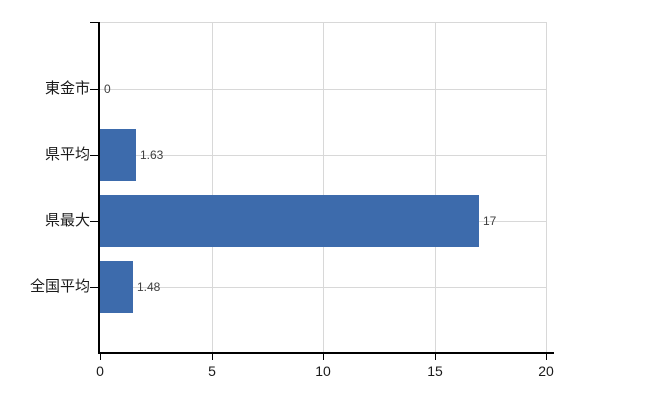 Image resolution: width=650 pixels, height=400 pixels. I want to click on x-tick-label-0: 0, so click(100, 371).